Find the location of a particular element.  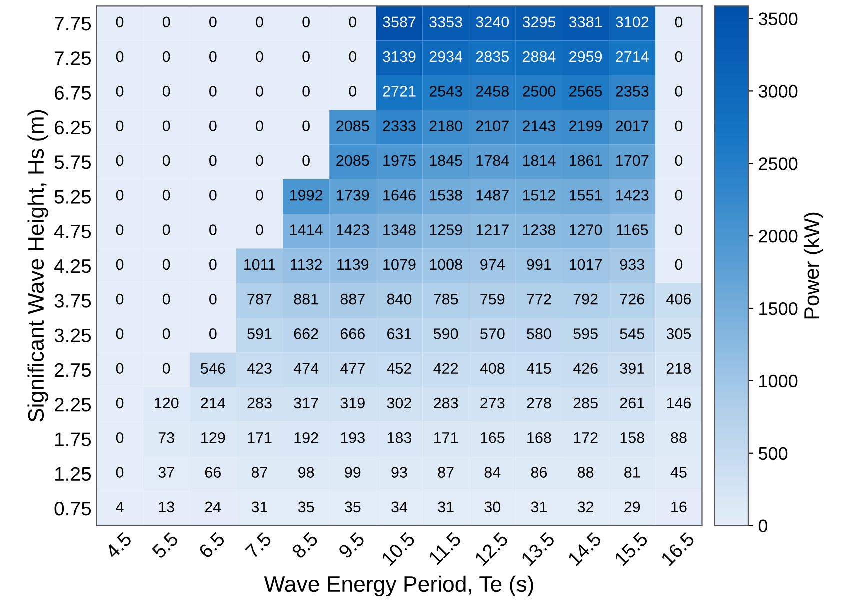

data-label: 98 is located at coordinates (306, 472).